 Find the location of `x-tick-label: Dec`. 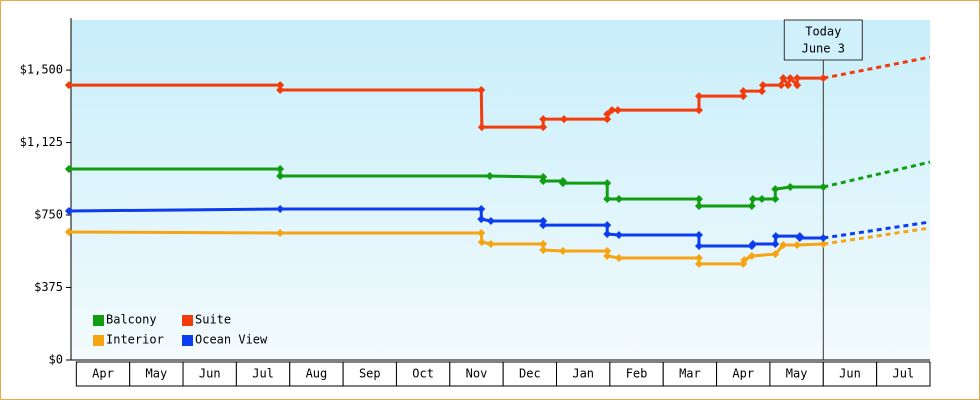

x-tick-label: Dec is located at coordinates (530, 374).